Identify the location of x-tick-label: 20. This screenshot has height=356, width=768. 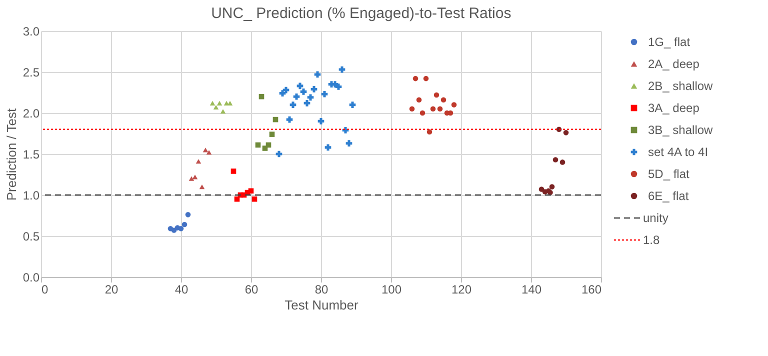
(111, 289).